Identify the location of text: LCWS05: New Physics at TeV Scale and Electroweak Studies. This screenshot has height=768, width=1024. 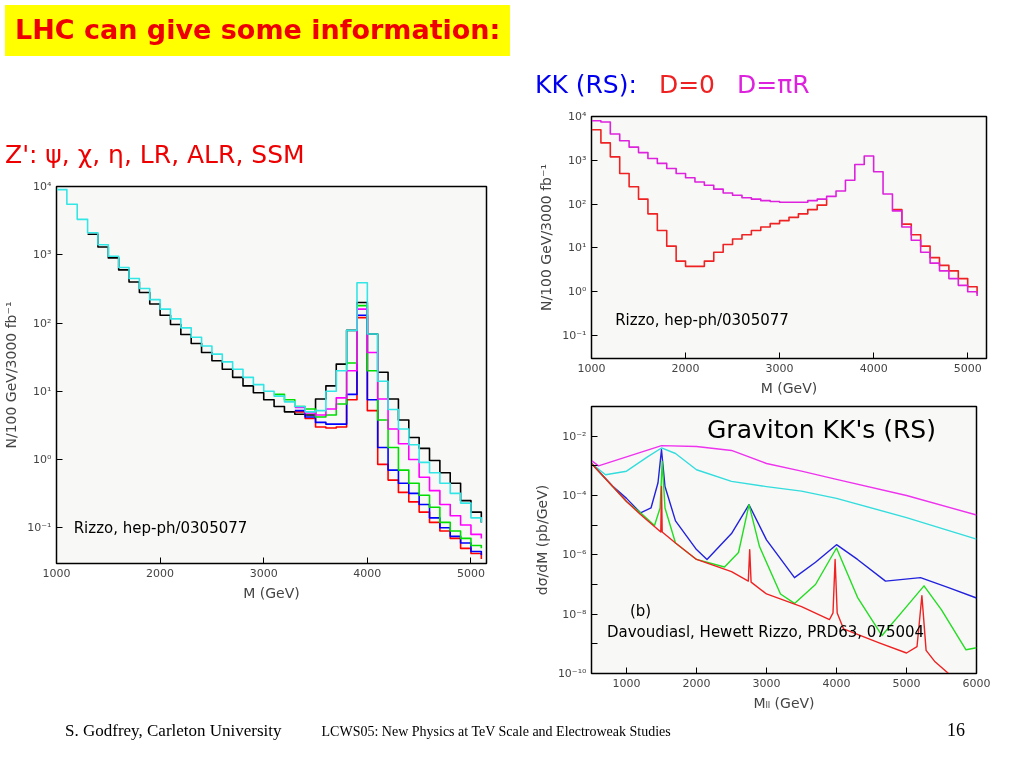
(496, 732).